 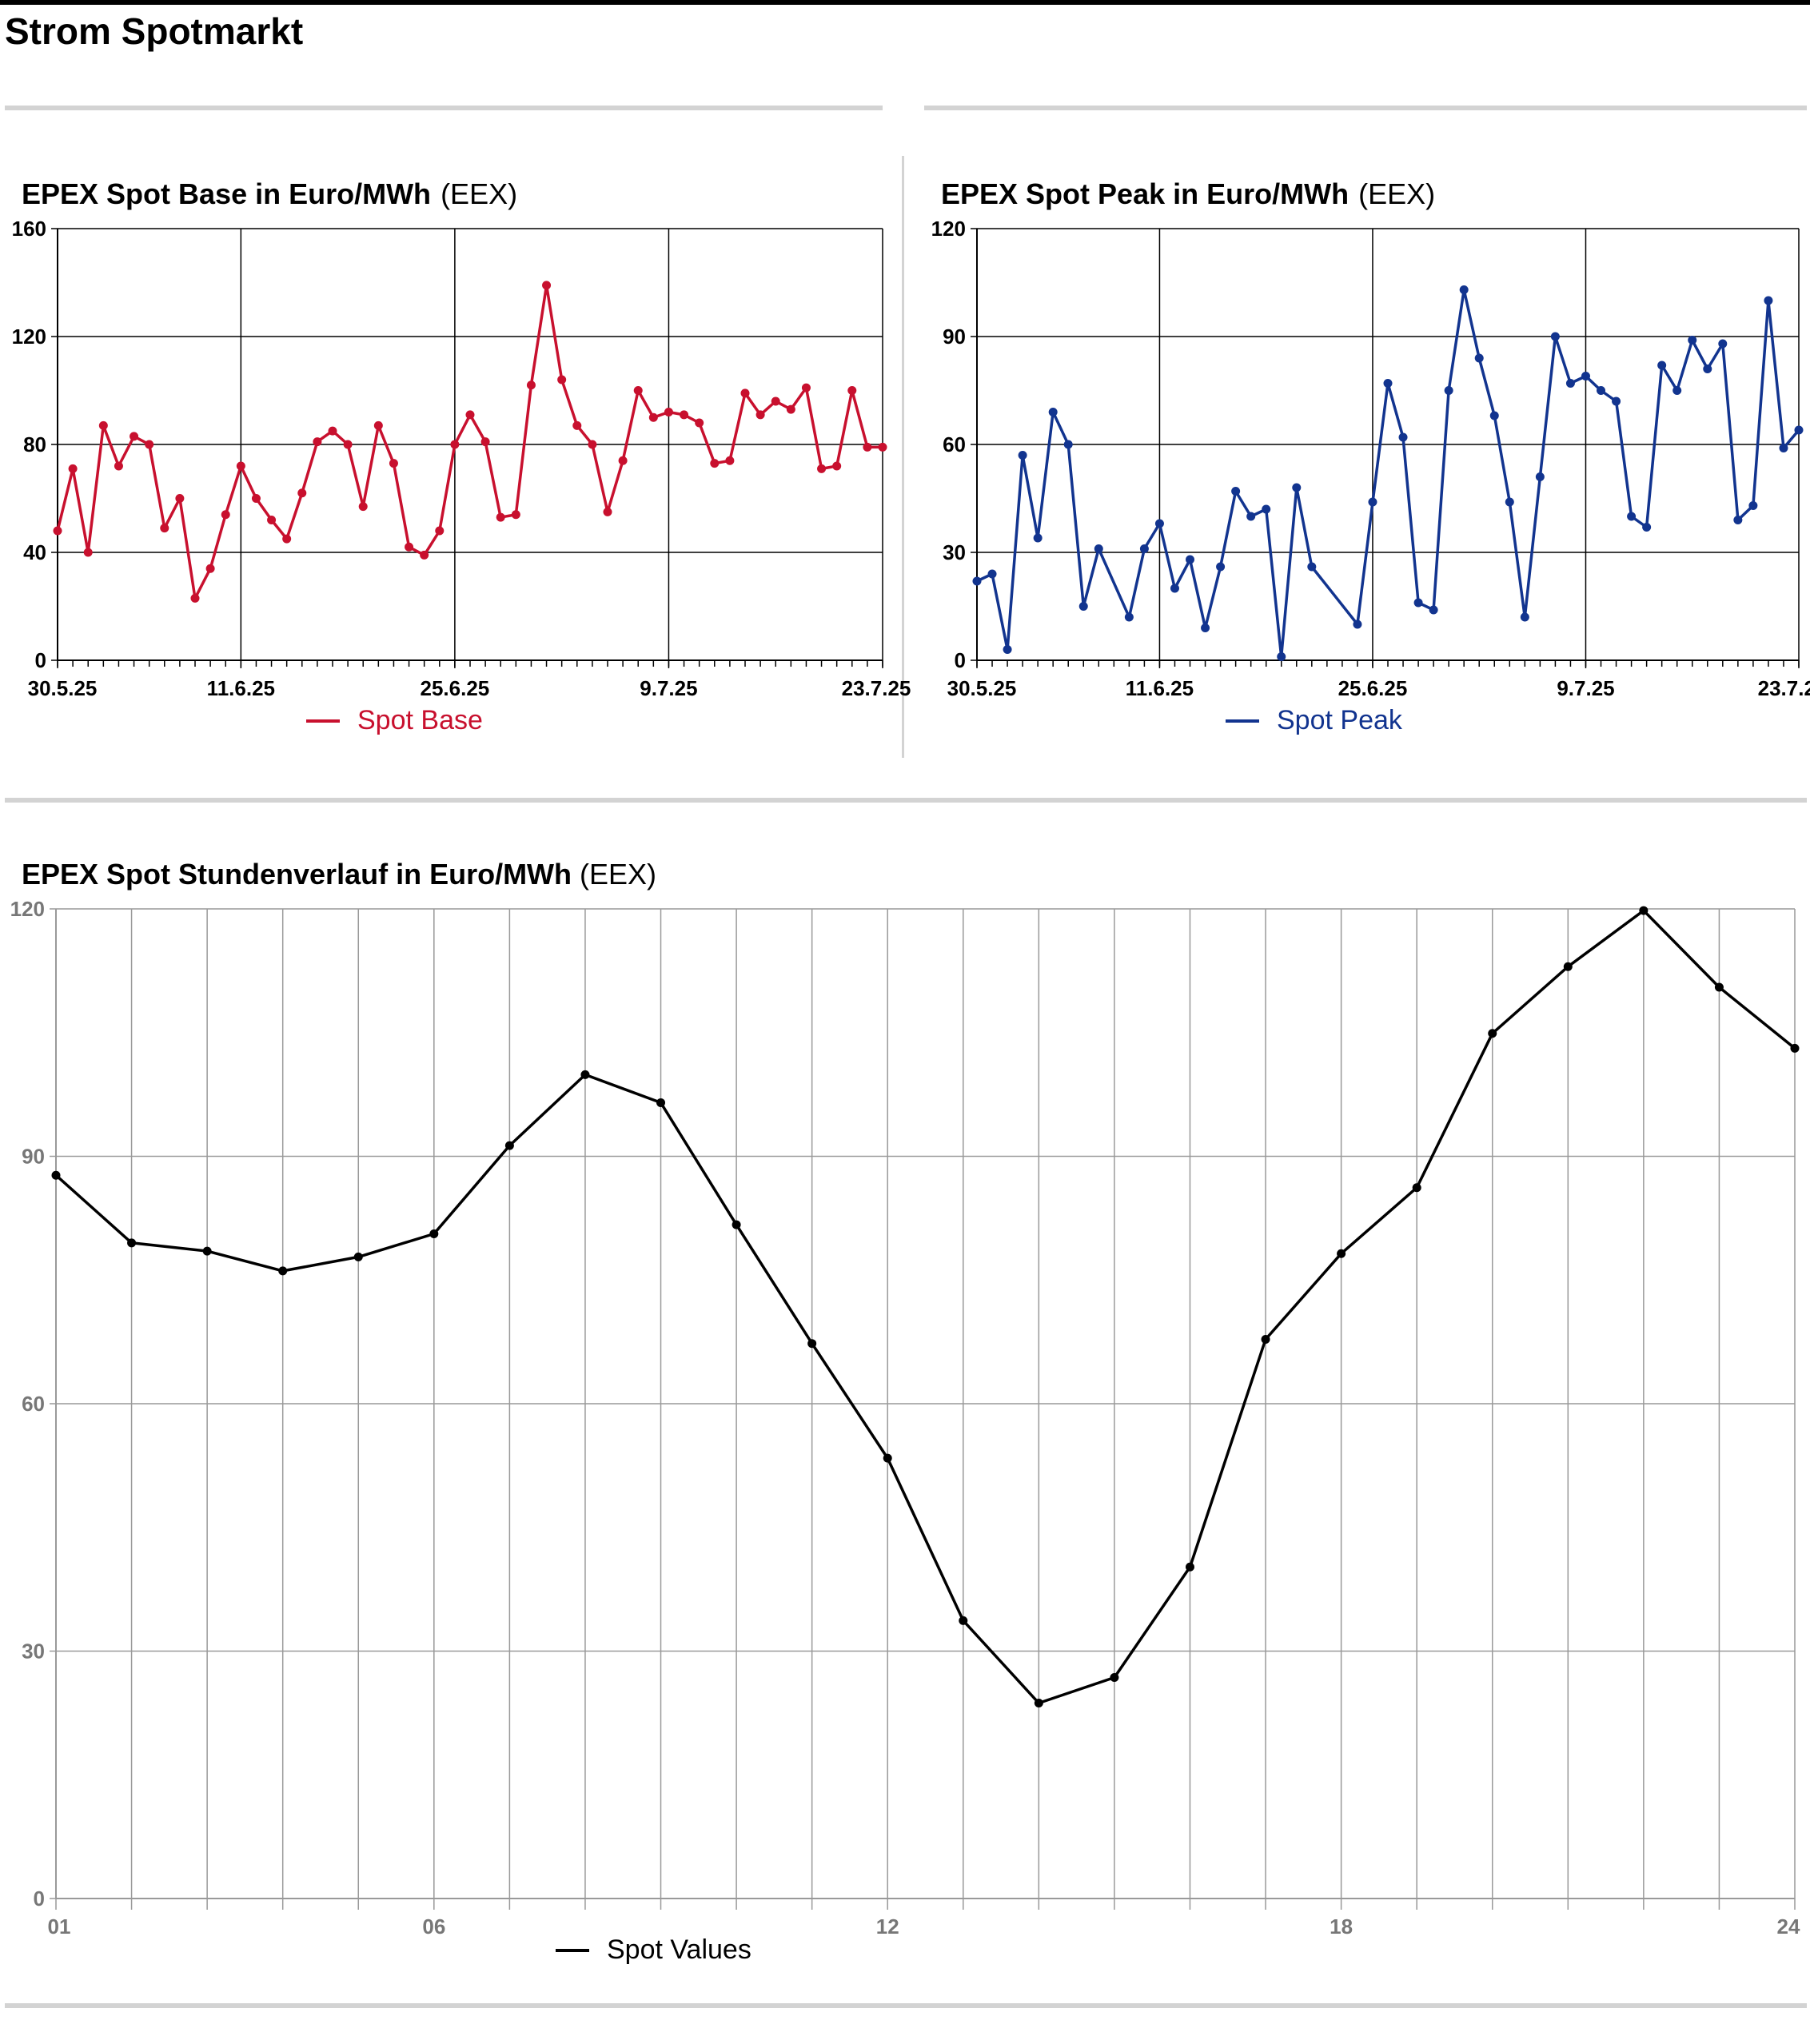 I want to click on base-chart-legend: Spot Base, so click(x=394, y=720).